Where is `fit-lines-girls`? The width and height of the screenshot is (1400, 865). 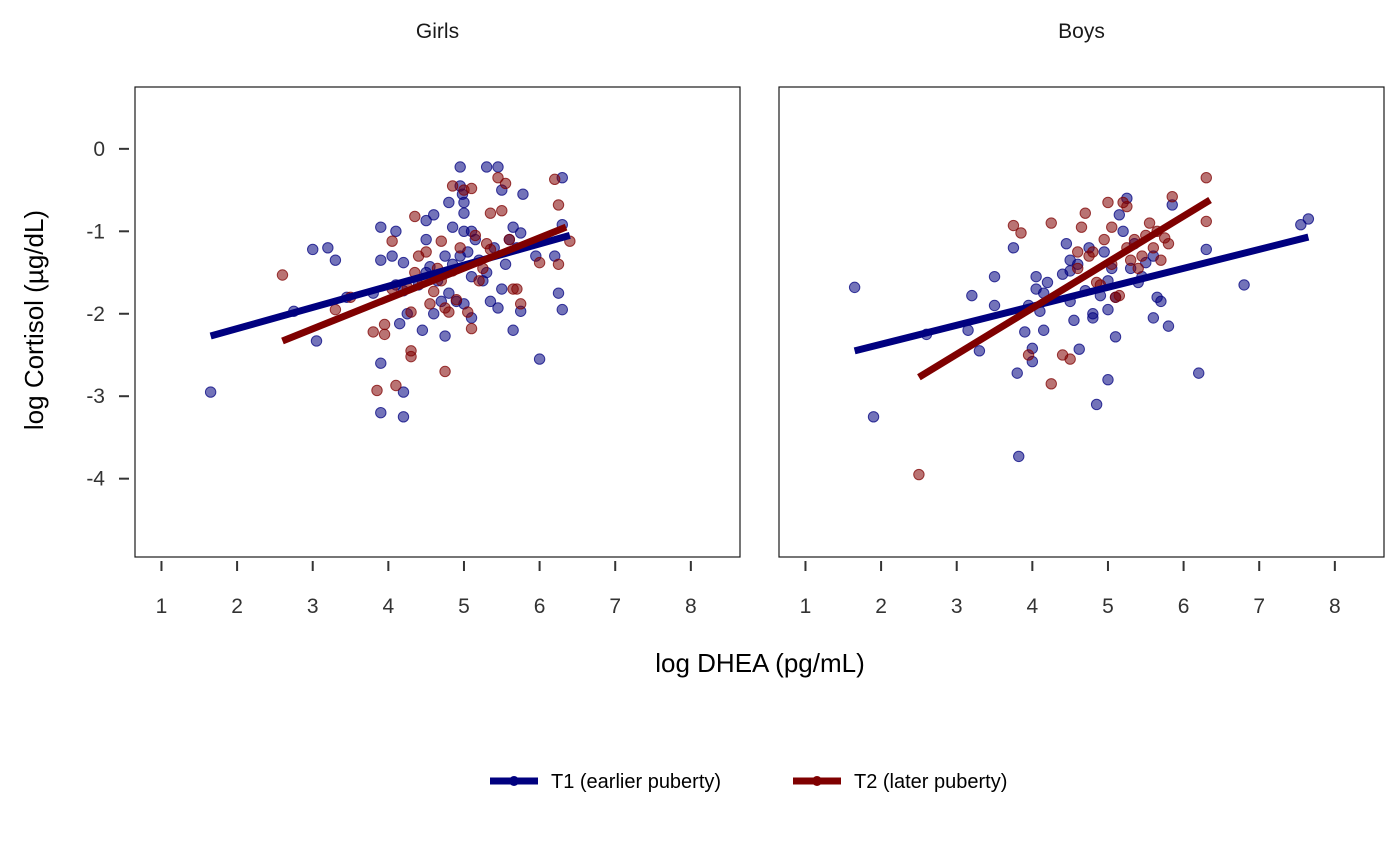 fit-lines-girls is located at coordinates (390, 284).